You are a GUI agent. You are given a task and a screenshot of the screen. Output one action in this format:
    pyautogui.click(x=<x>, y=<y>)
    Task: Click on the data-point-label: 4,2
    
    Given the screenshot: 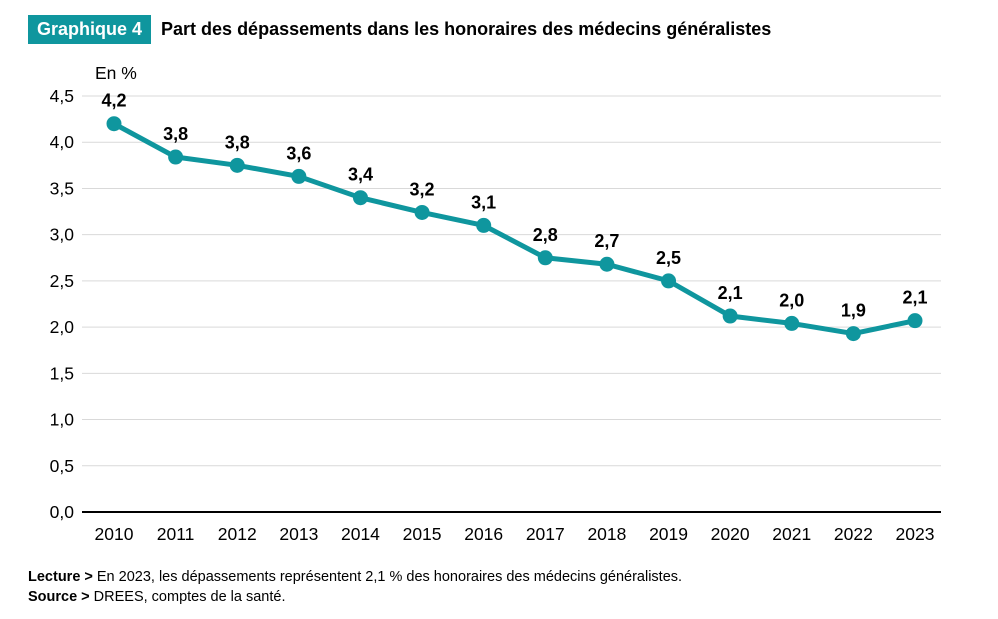 What is the action you would take?
    pyautogui.click(x=113, y=101)
    